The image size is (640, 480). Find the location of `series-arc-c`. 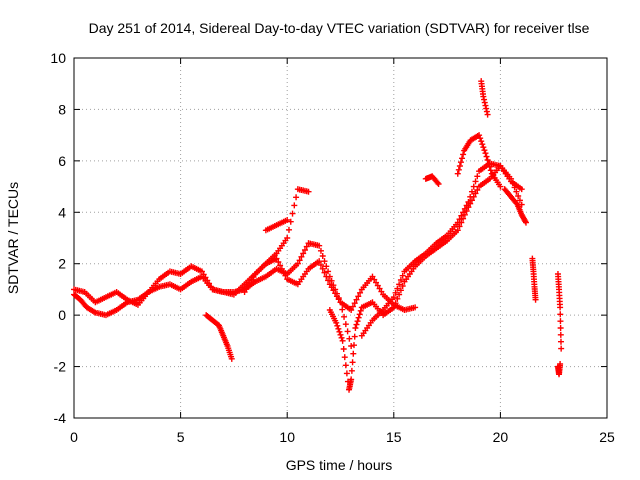

series-arc-c is located at coordinates (219, 337).